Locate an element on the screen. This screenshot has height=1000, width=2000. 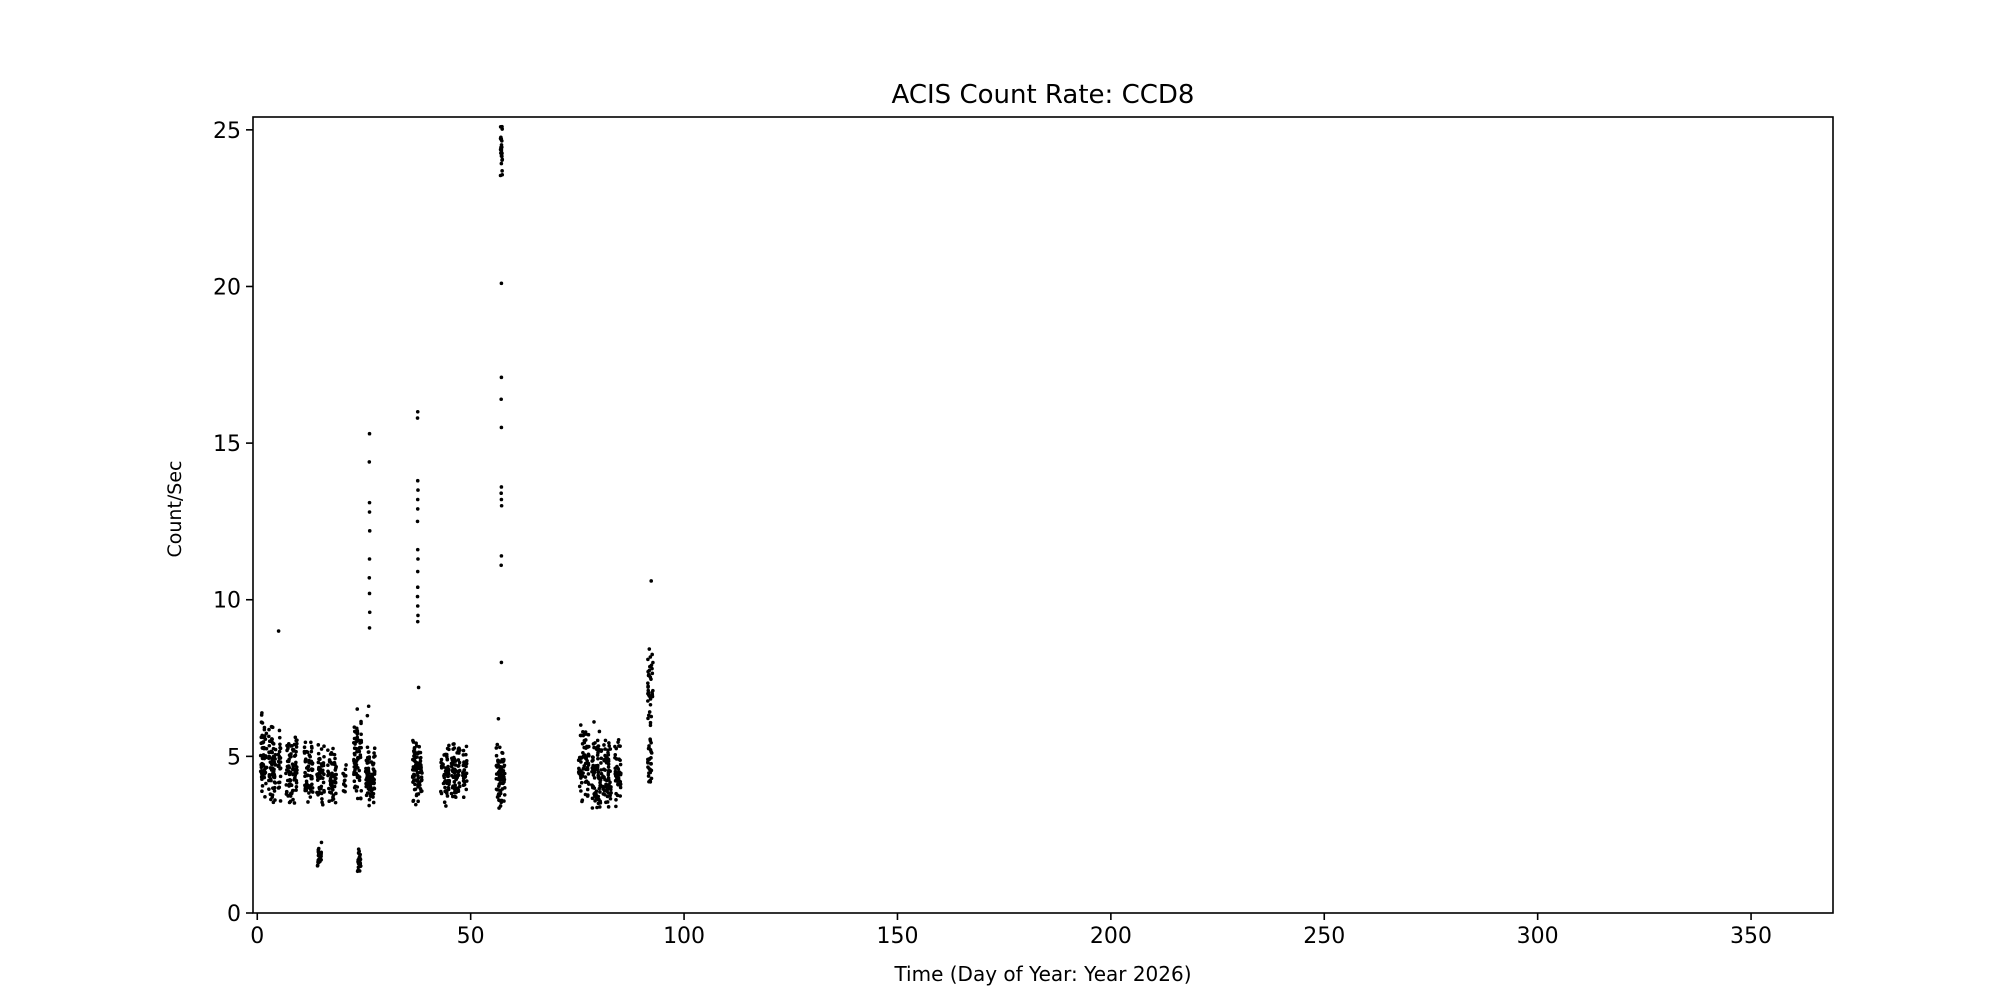
x-tick-label: 200 is located at coordinates (1111, 936).